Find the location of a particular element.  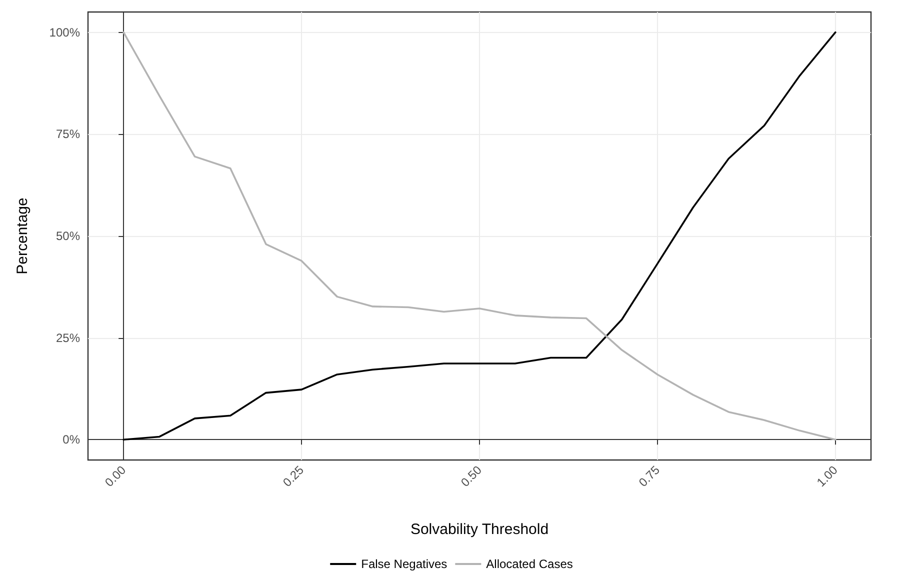

x-axis-title: Solvability Threshold is located at coordinates (479, 529).